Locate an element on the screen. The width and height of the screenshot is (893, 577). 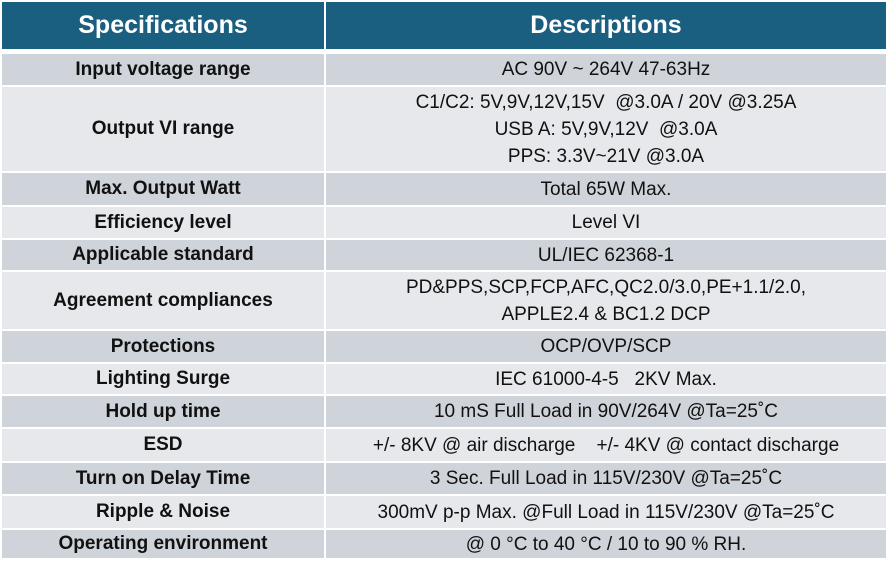
table-row: Applicable standard UL/IEC 62368-1 is located at coordinates (444, 255).